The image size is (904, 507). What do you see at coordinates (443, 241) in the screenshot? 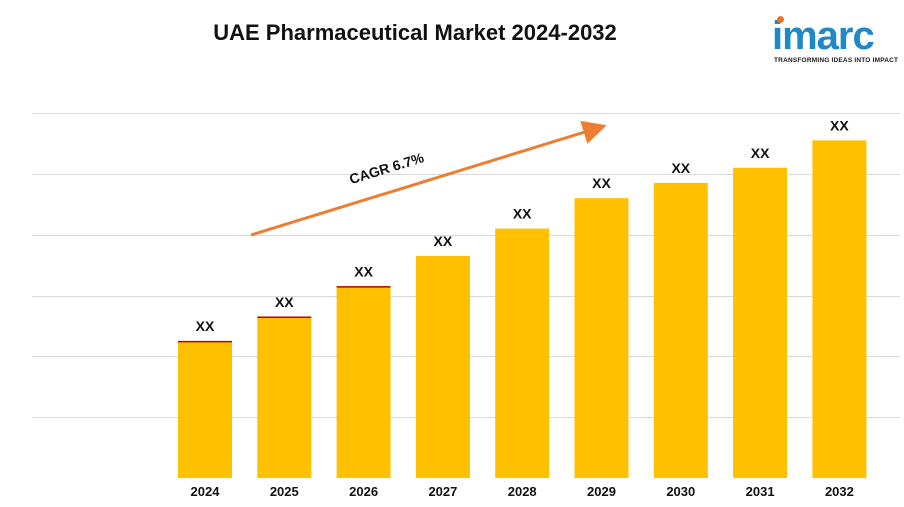
I see `data-label-2027: XX` at bounding box center [443, 241].